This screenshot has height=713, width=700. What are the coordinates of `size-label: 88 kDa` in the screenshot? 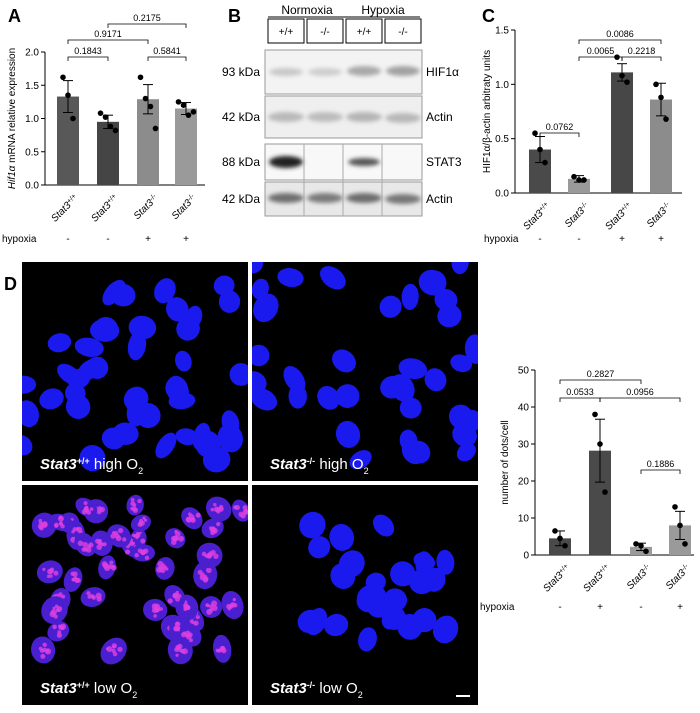 It's located at (241, 162).